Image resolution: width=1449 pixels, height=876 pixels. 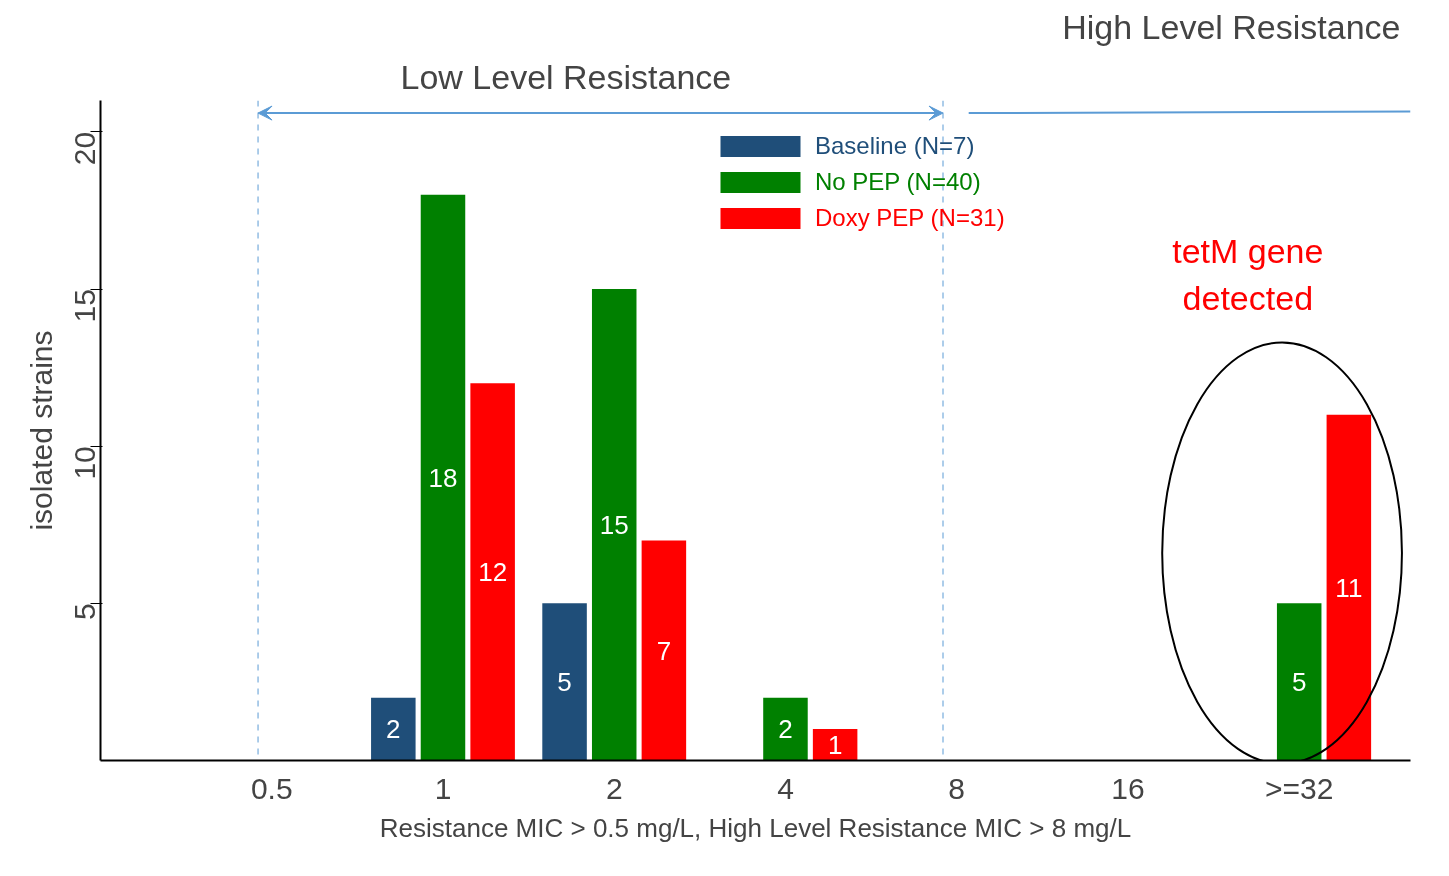 I want to click on x-tick-label: 16, so click(x=1128, y=788).